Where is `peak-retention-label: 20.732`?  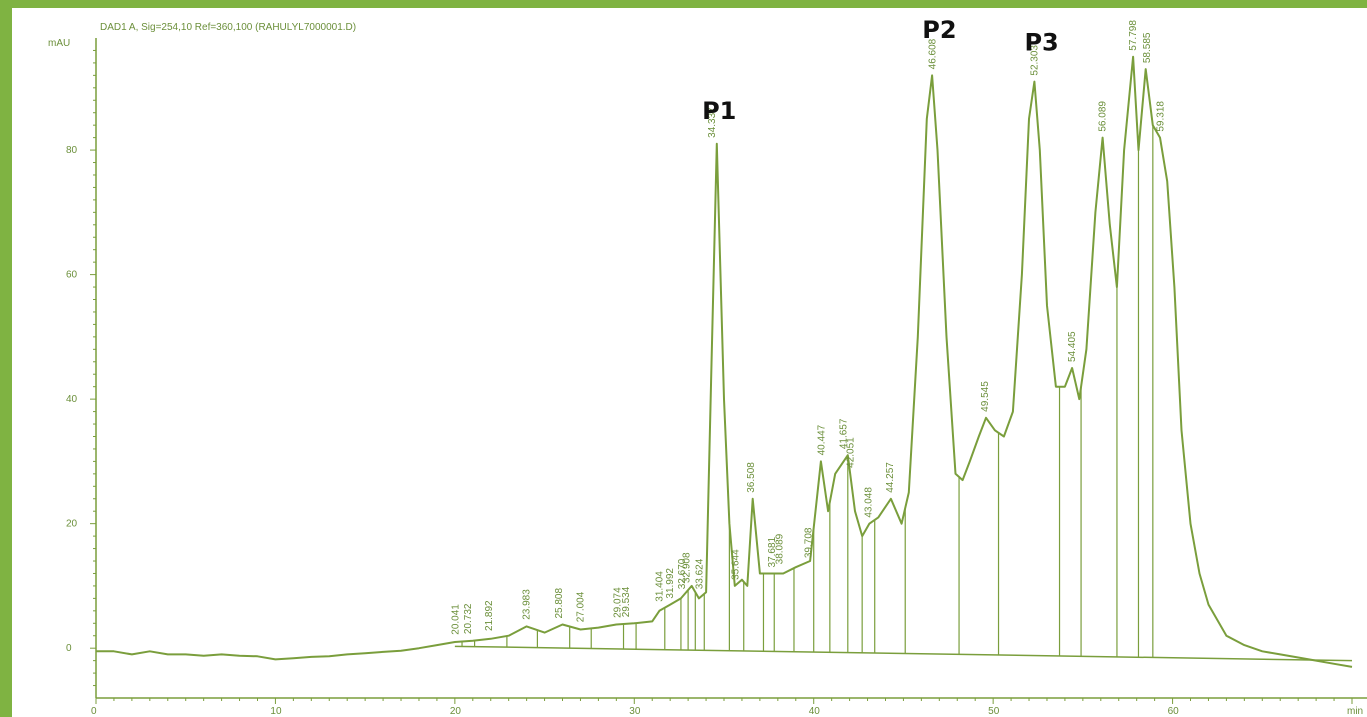 peak-retention-label: 20.732 is located at coordinates (468, 618).